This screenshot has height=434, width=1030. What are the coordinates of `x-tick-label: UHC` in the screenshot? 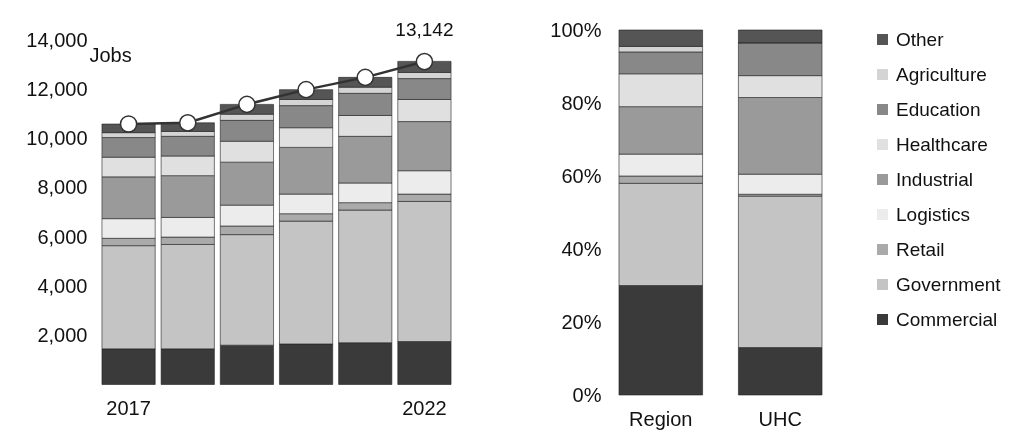 It's located at (780, 418).